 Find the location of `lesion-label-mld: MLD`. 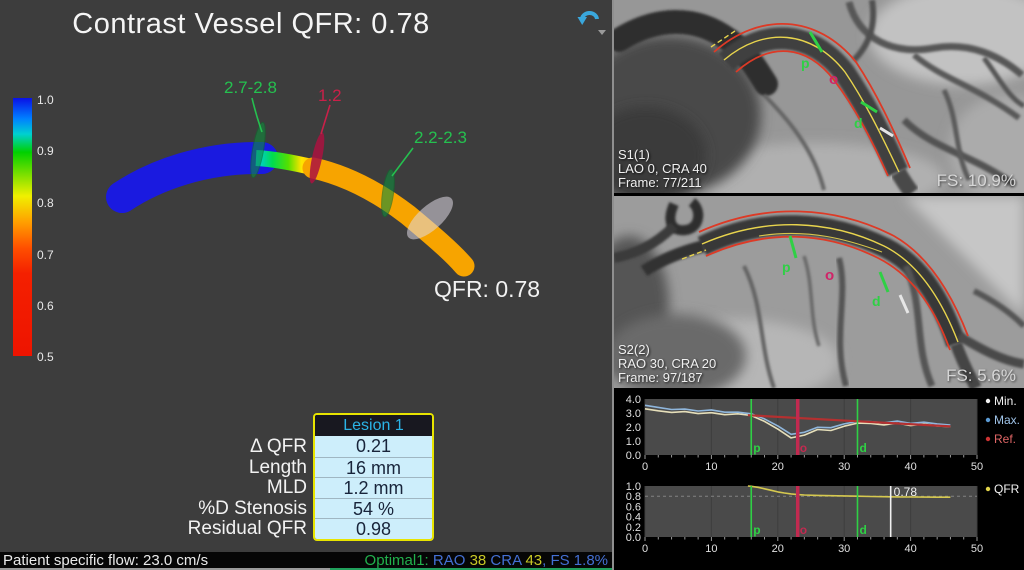

lesion-label-mld: MLD is located at coordinates (286, 488).